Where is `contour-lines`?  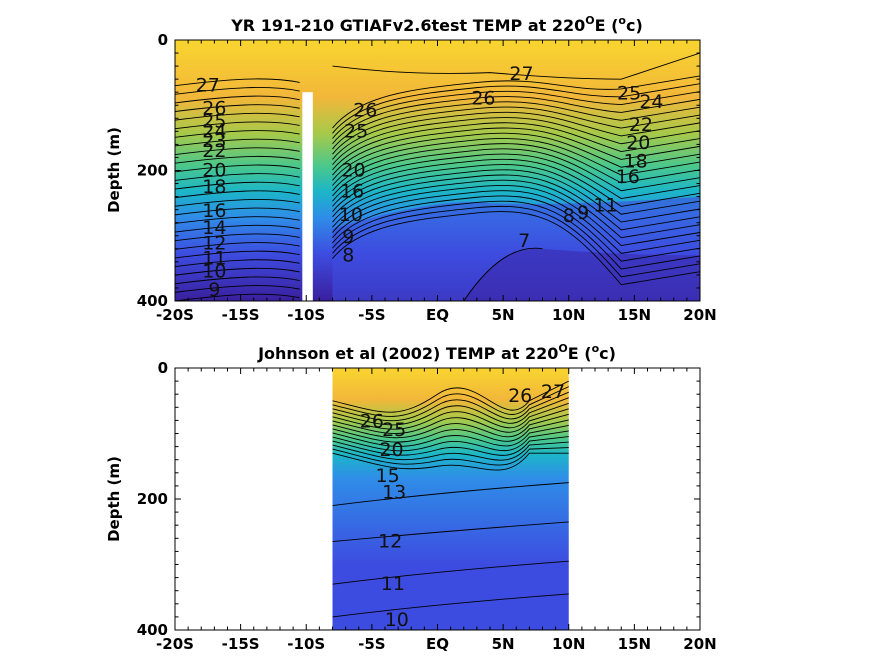
contour-lines is located at coordinates (450, 499).